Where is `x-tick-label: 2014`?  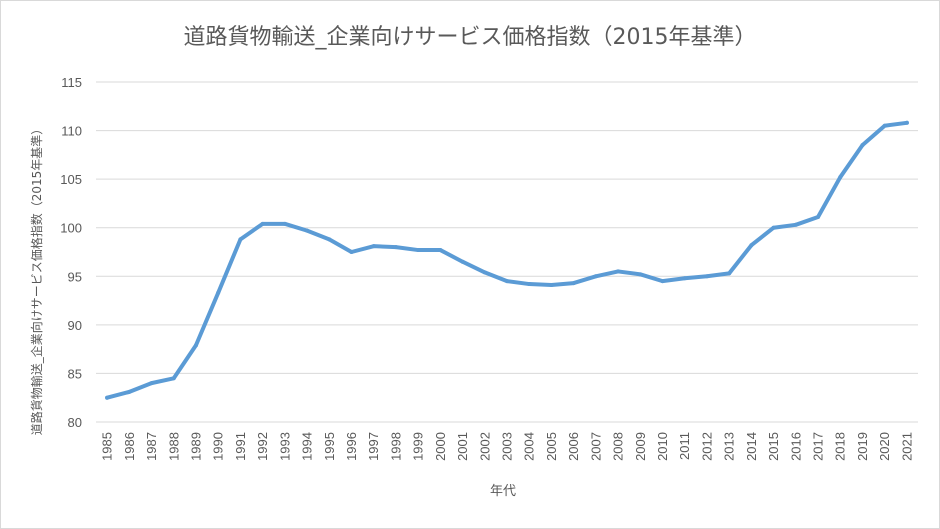 x-tick-label: 2014 is located at coordinates (751, 446).